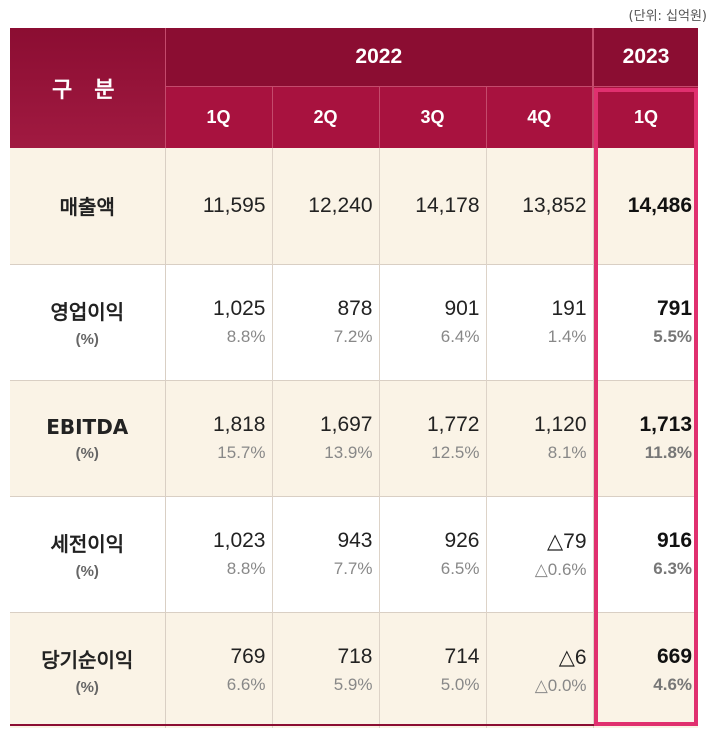 Image resolution: width=713 pixels, height=737 pixels. I want to click on row-label: EBITDA (%), so click(88, 438).